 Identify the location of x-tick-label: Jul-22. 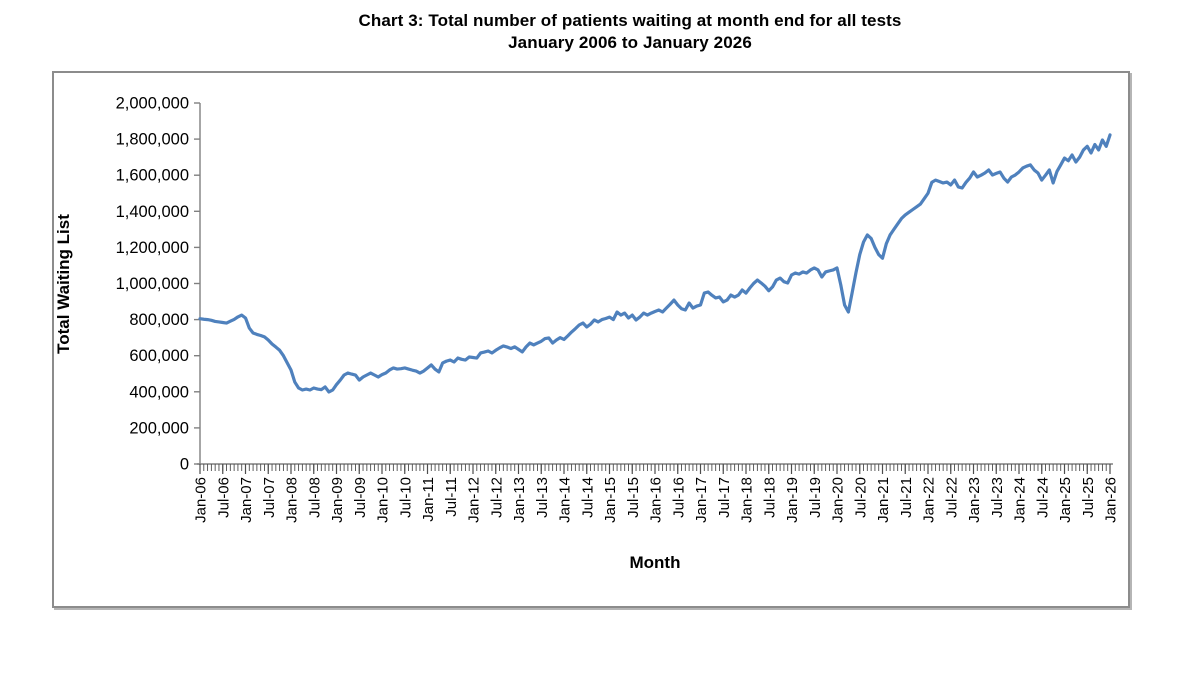
(951, 497).